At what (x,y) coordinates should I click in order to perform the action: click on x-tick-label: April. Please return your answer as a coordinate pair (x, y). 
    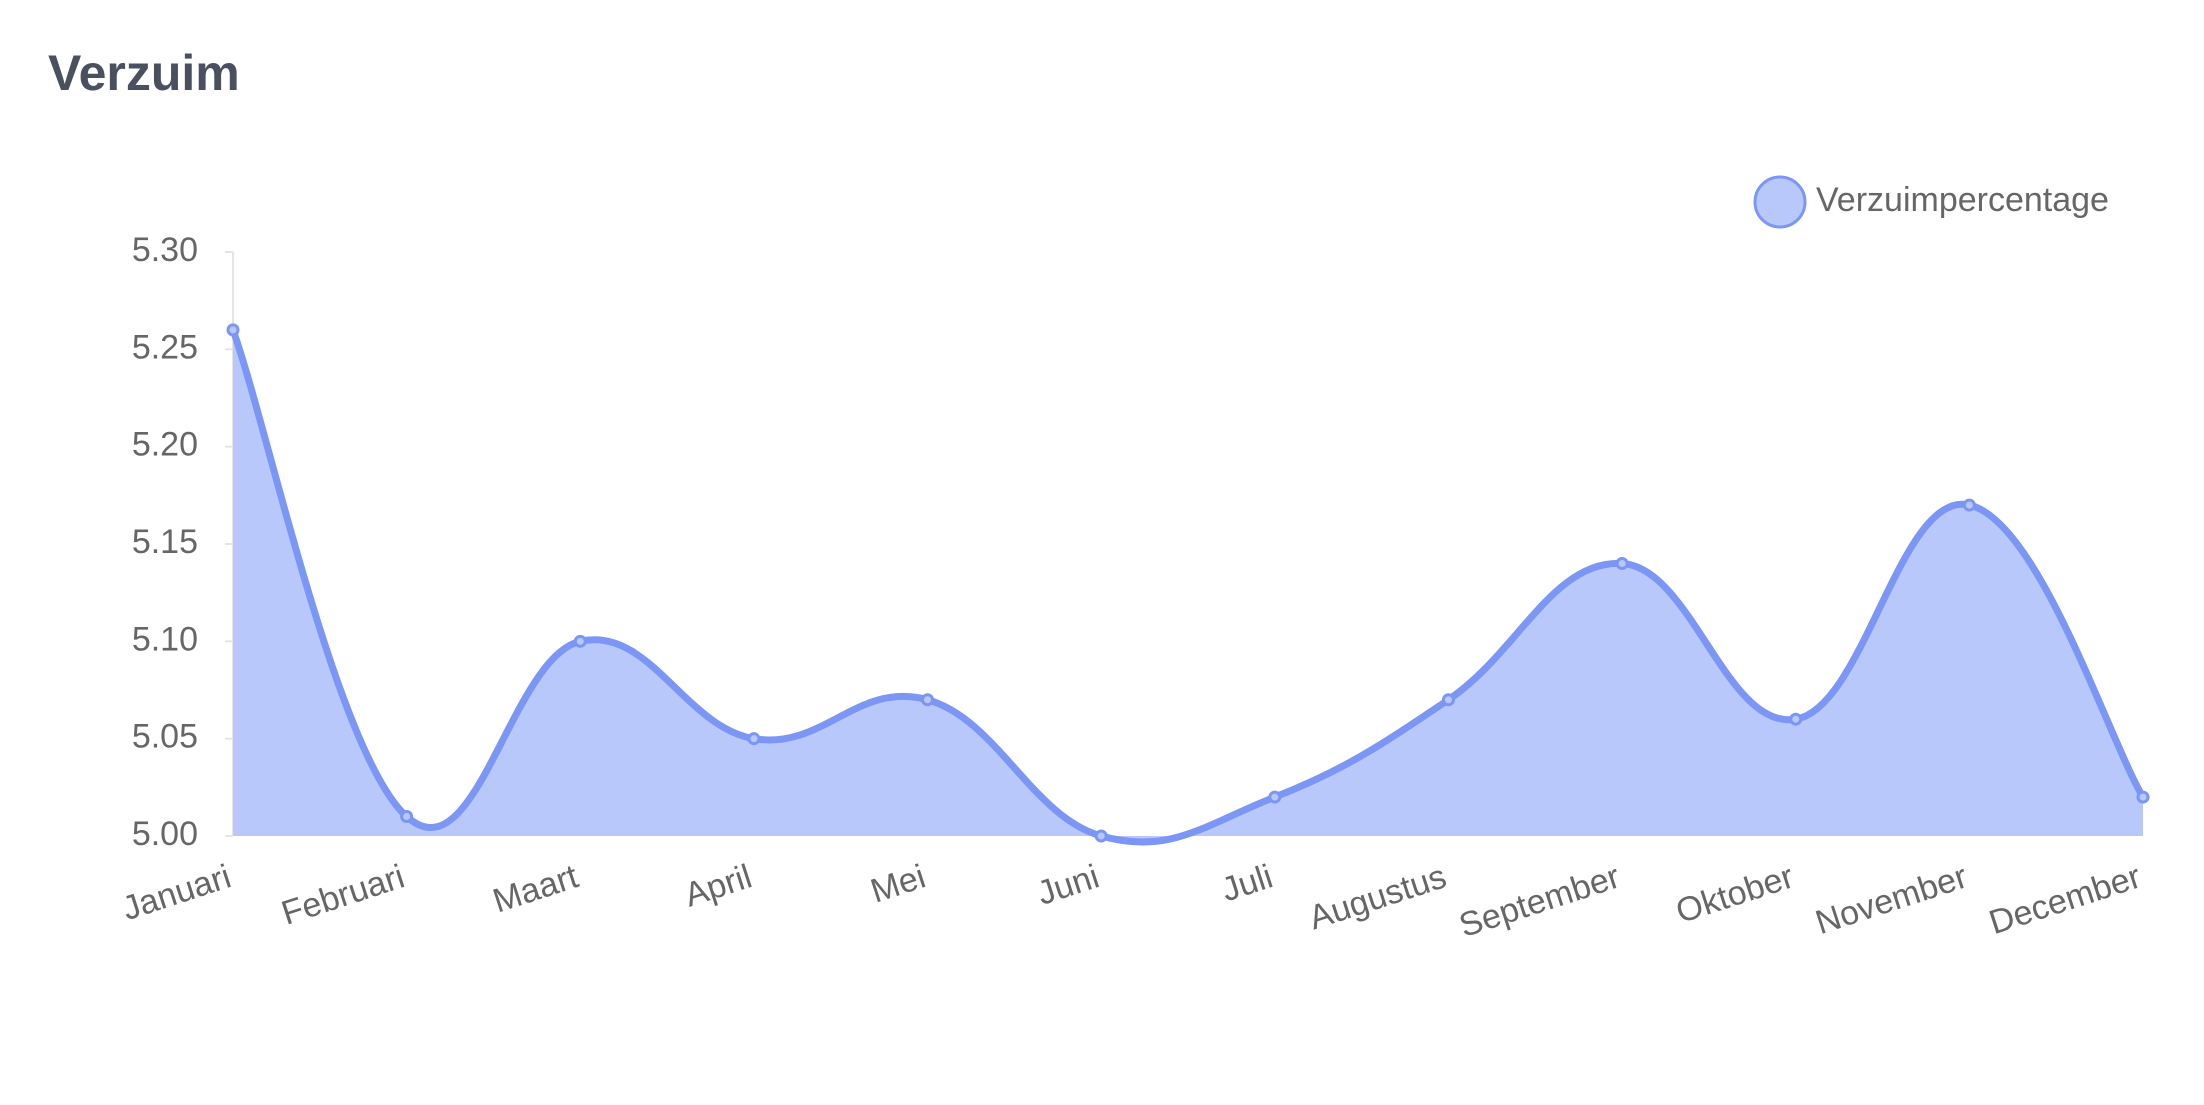
    Looking at the image, I should click on (718, 885).